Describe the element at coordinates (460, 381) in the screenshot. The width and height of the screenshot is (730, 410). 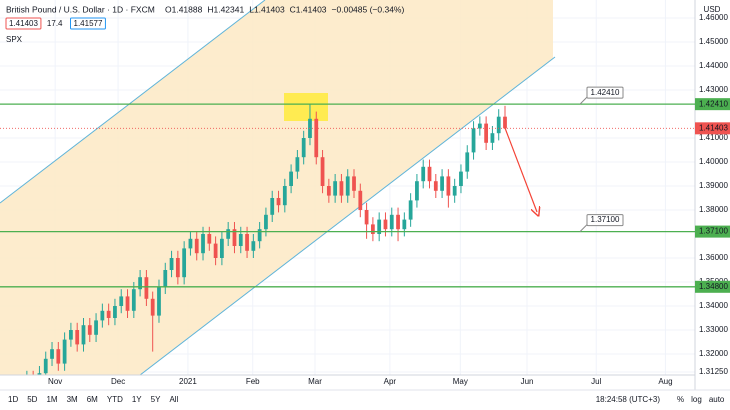
I see `x-tick-label: May` at that location.